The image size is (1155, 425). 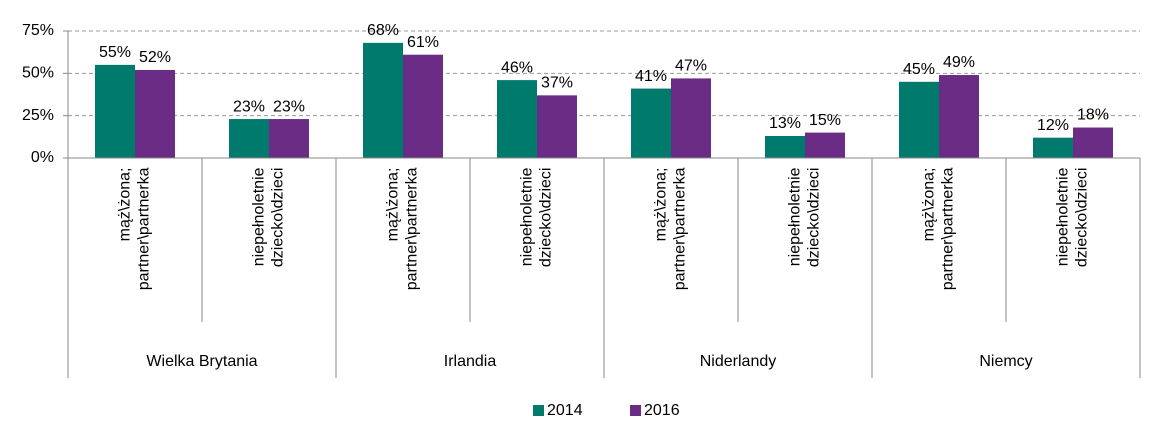 What do you see at coordinates (470, 361) in the screenshot?
I see `group-label: Irlandia` at bounding box center [470, 361].